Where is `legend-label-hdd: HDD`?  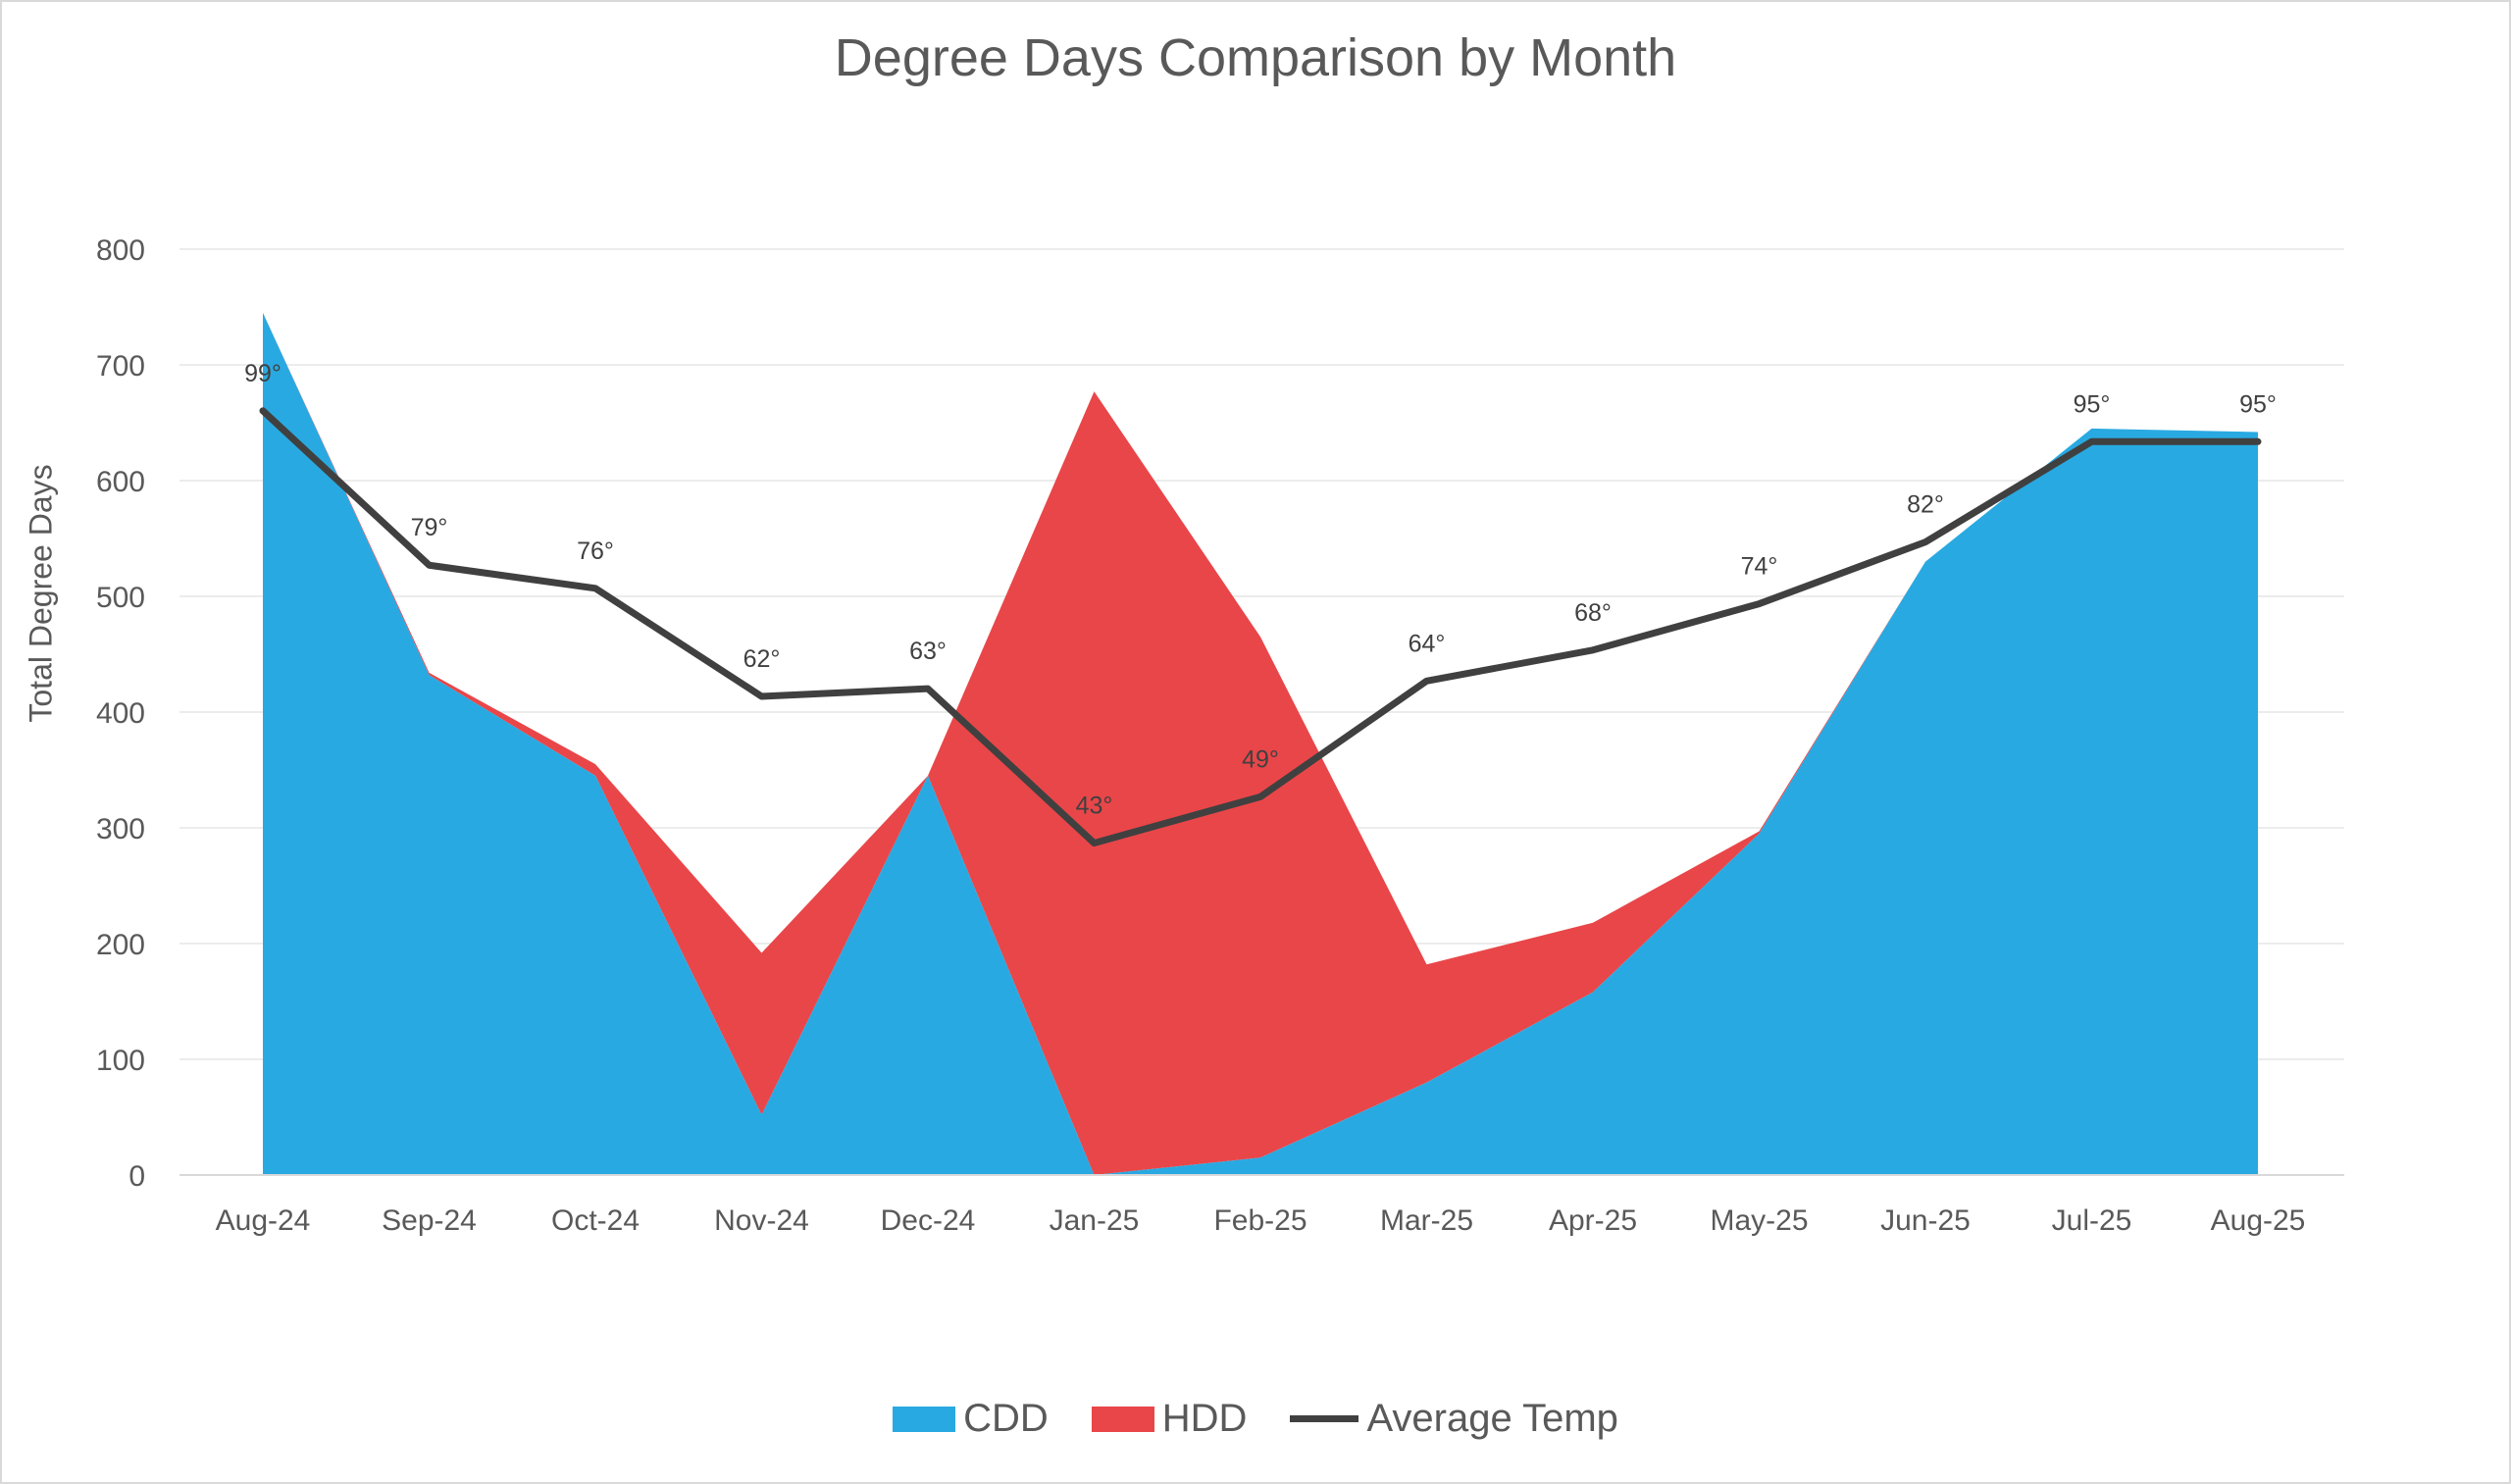 legend-label-hdd: HDD is located at coordinates (1204, 1418).